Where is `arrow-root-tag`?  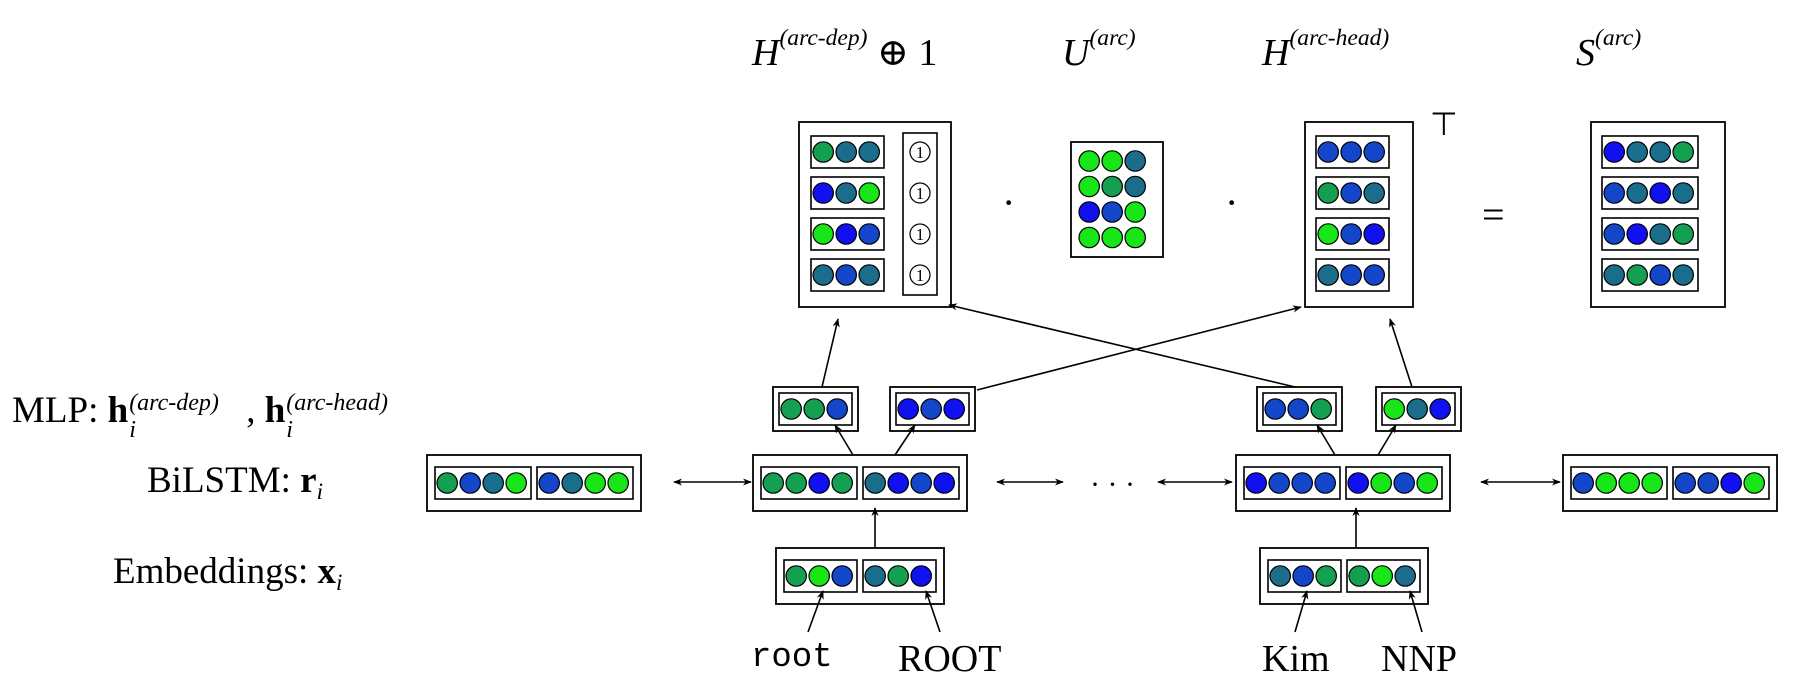 arrow-root-tag is located at coordinates (933, 611).